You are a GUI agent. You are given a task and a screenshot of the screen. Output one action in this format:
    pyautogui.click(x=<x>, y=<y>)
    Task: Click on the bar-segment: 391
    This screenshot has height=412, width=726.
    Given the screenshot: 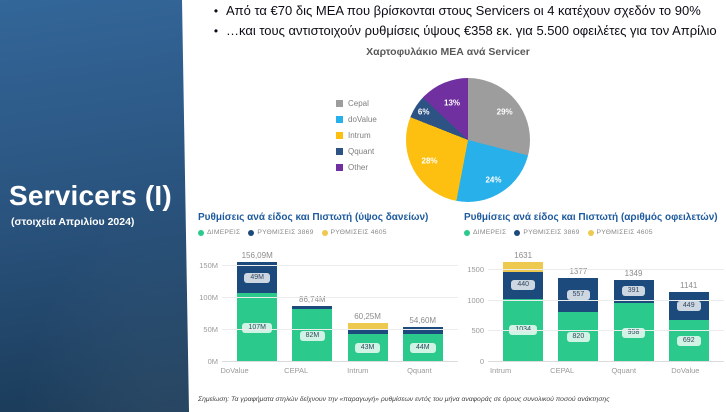 What is the action you would take?
    pyautogui.click(x=633, y=291)
    